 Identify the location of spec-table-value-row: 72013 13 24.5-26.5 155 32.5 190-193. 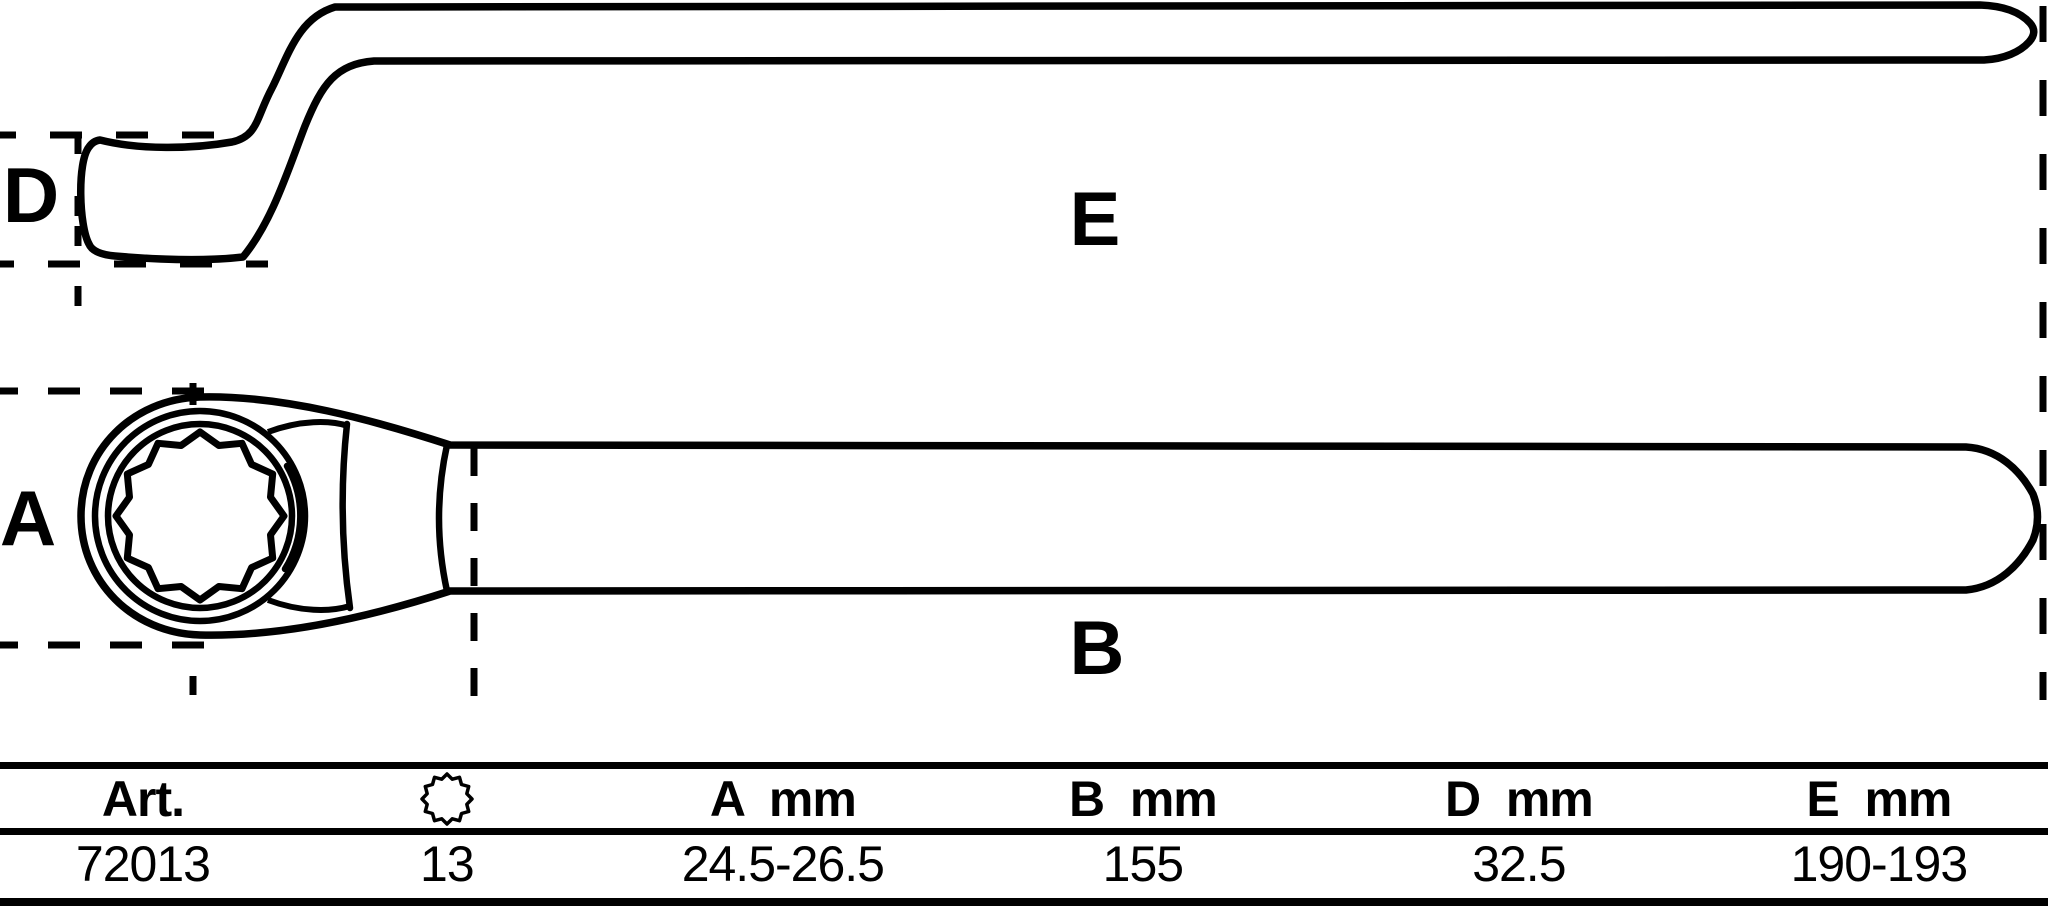
(1024, 863).